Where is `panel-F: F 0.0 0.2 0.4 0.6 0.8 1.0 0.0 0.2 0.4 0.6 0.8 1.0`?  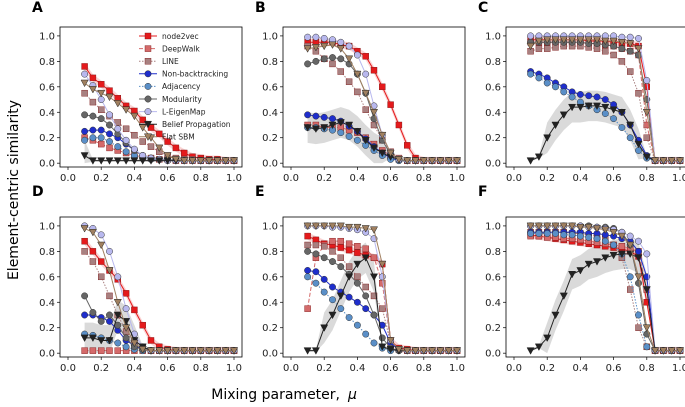 panel-F: F 0.0 0.2 0.4 0.6 0.8 1.0 0.0 0.2 0.4 0.6 0.8 1.0 is located at coordinates (581, 279).